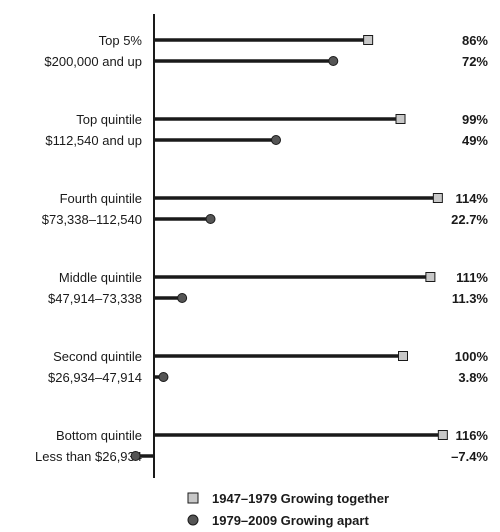 The width and height of the screenshot is (500, 532). Describe the element at coordinates (97, 356) in the screenshot. I see `category-name-label: Second quintile` at that location.